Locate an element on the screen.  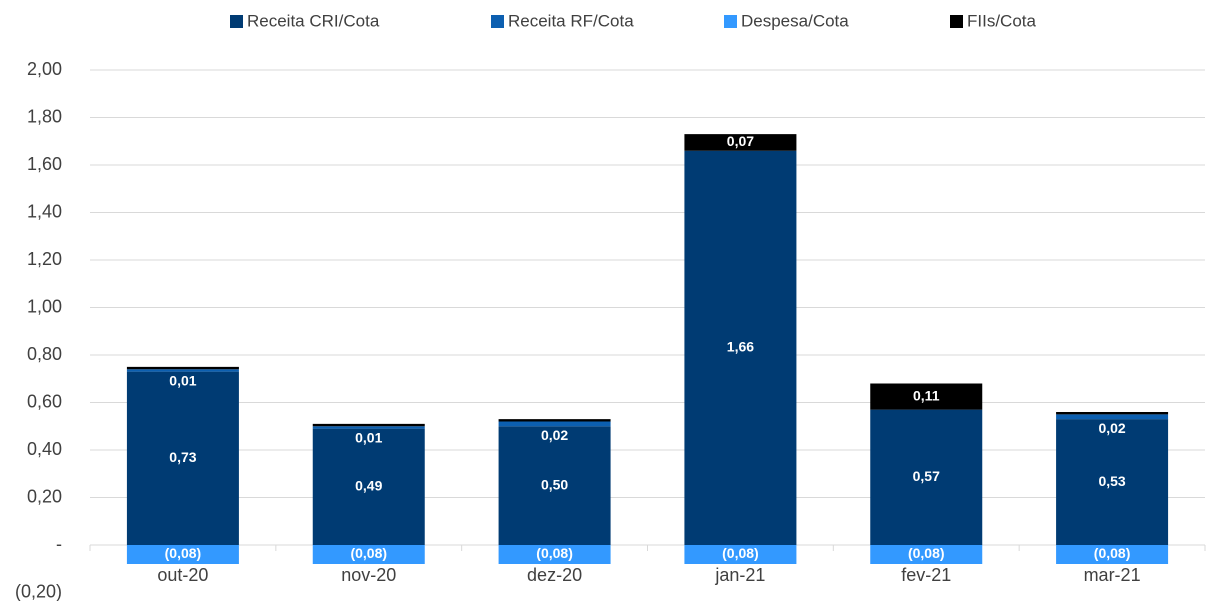
x-tick-label: dez-20 is located at coordinates (554, 575).